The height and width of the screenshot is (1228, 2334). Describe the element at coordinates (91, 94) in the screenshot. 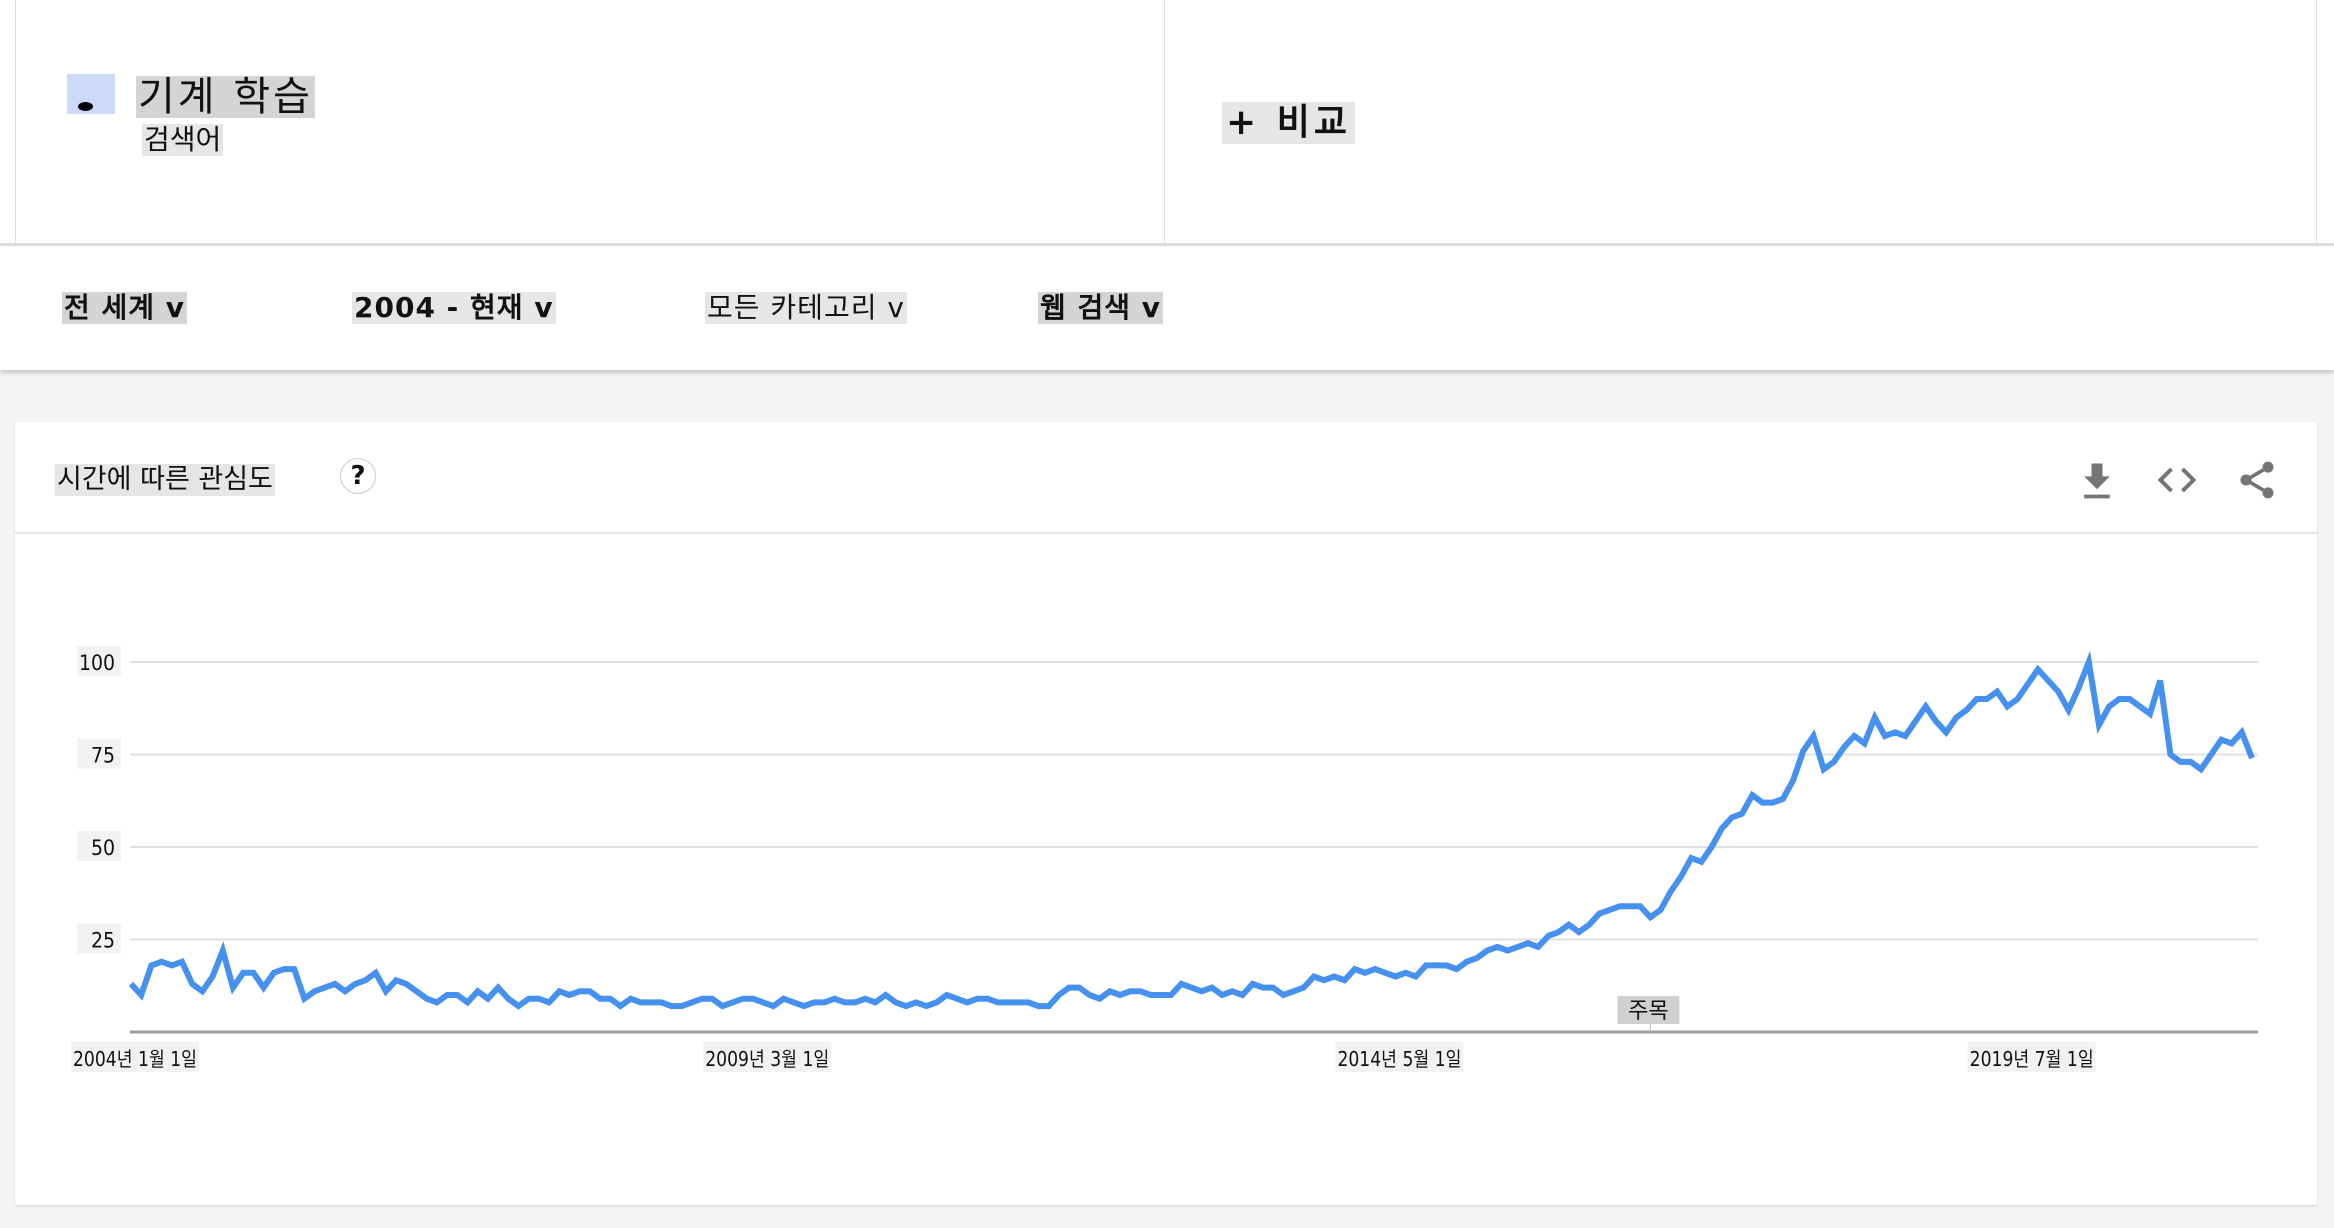

I see `series-color-marker` at that location.